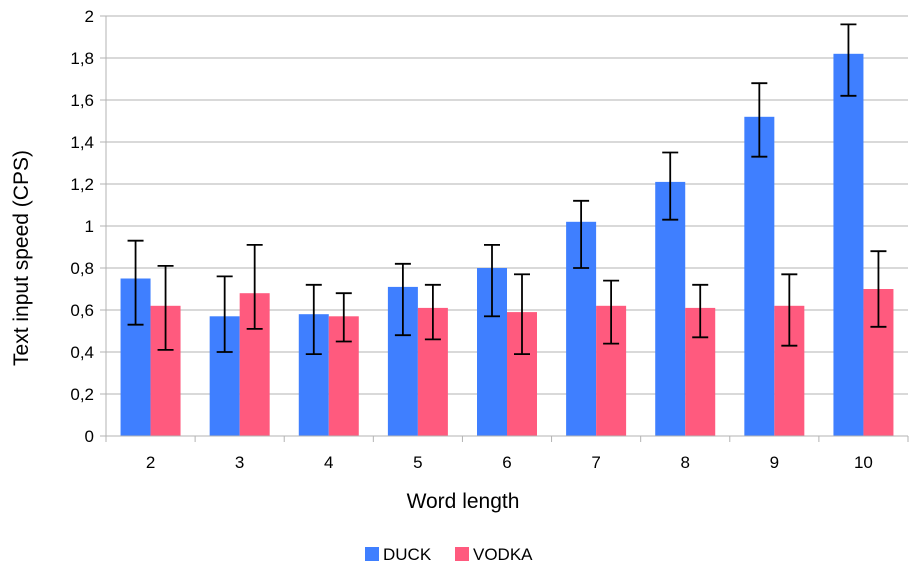 The height and width of the screenshot is (567, 911). Describe the element at coordinates (372, 554) in the screenshot. I see `legend-swatch-duck` at that location.